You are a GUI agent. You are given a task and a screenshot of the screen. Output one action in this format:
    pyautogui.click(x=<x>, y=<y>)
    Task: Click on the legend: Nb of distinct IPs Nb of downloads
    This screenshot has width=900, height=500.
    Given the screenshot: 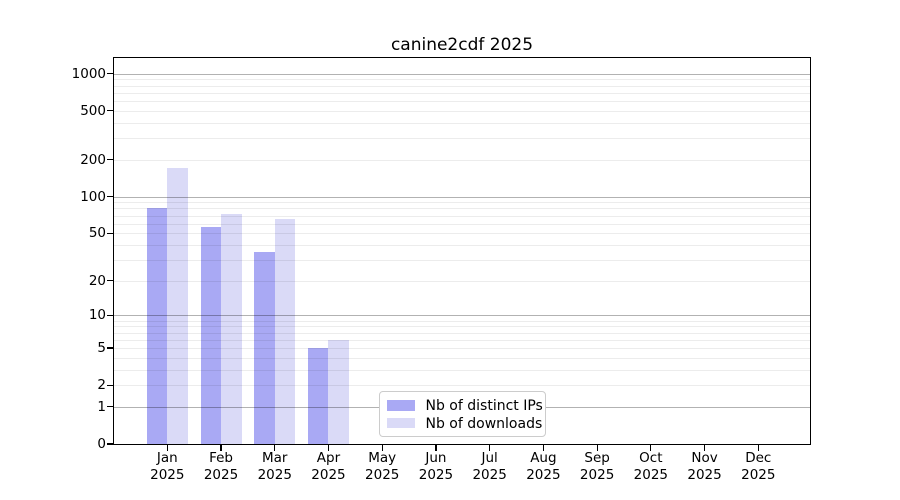 What is the action you would take?
    pyautogui.click(x=462, y=413)
    